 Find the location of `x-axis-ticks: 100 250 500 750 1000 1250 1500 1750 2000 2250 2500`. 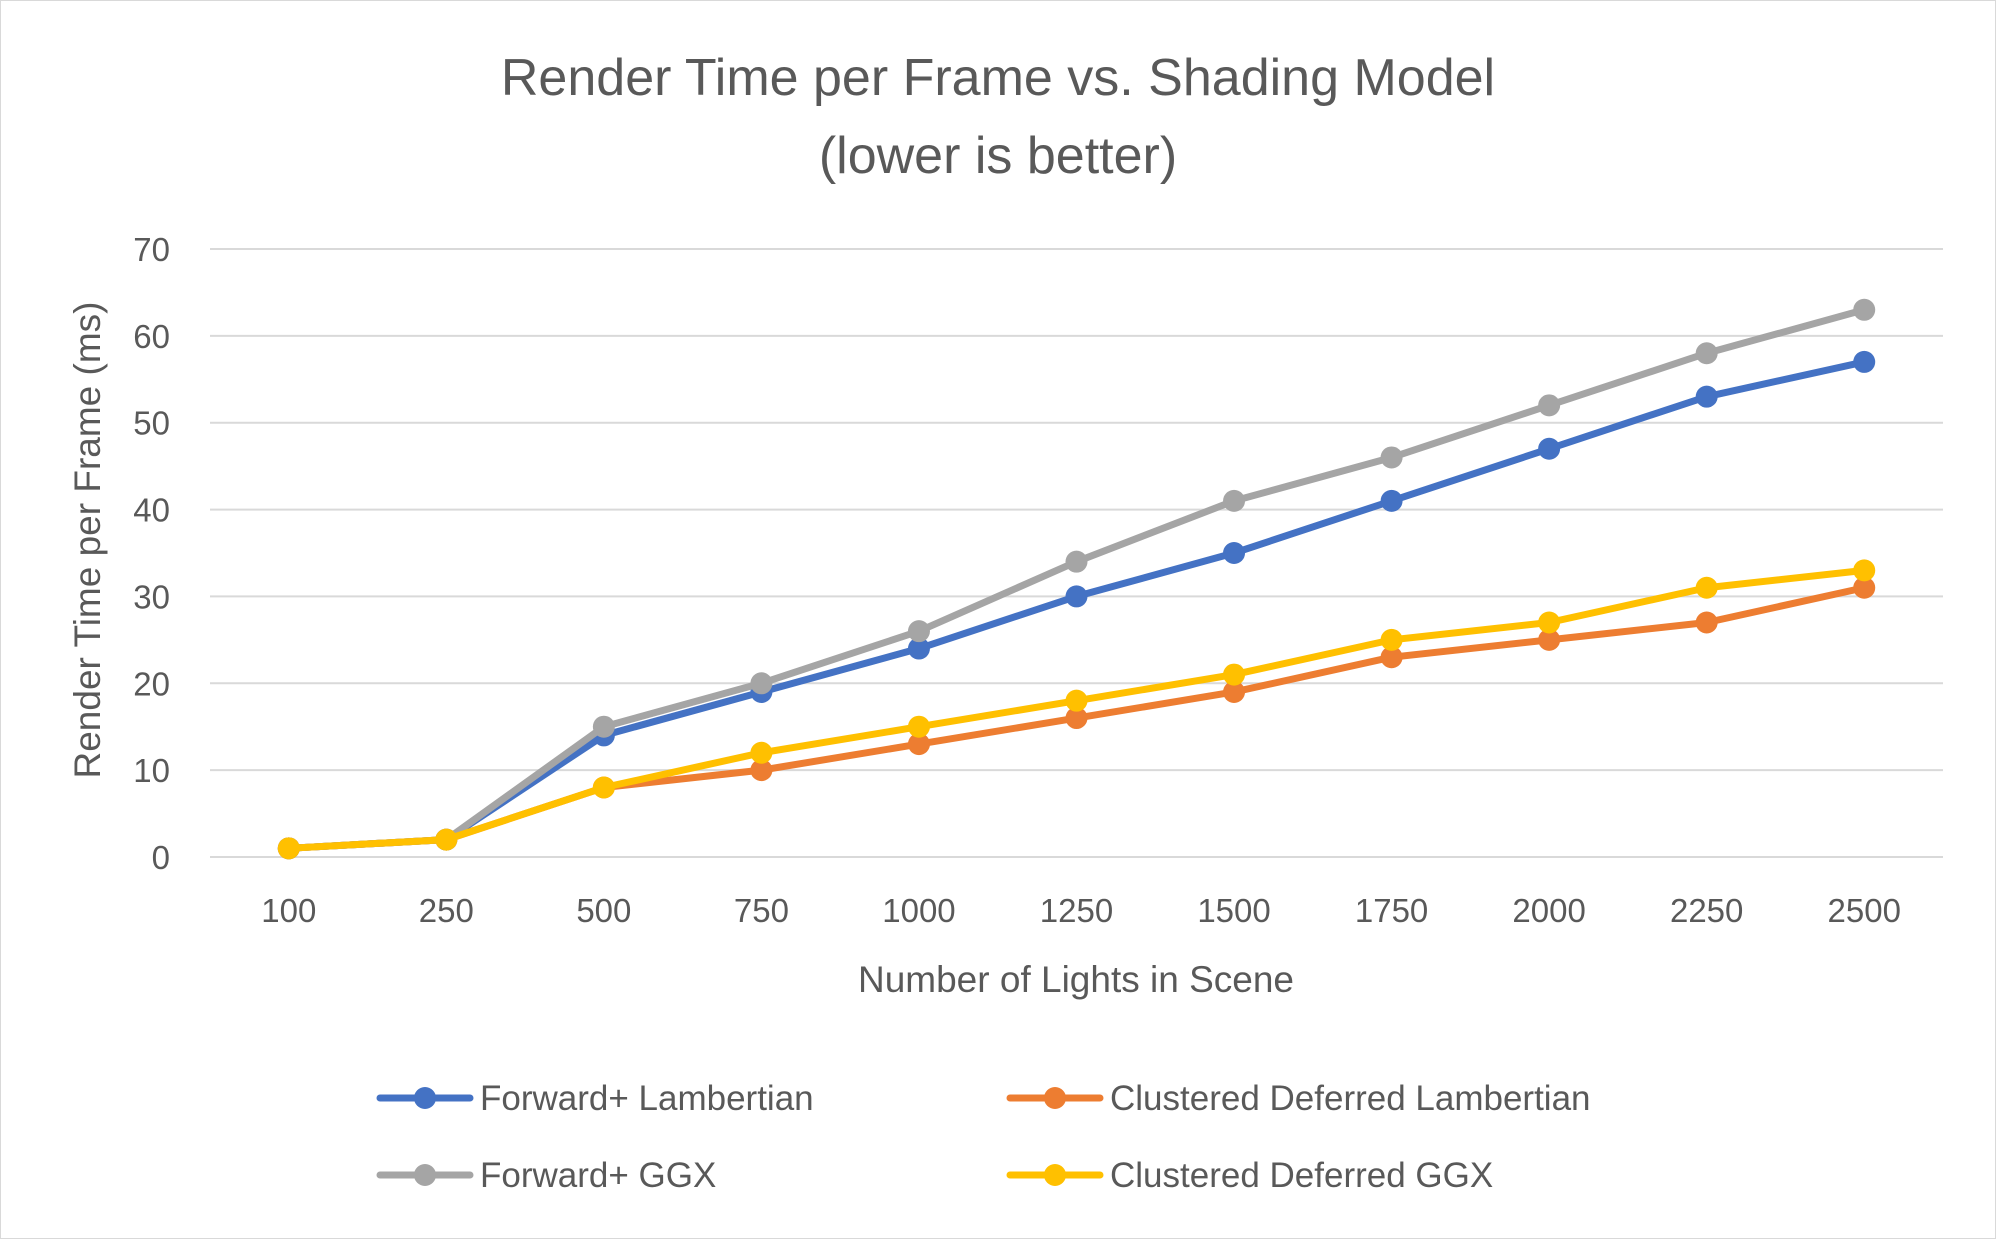

x-axis-ticks: 100 250 500 750 1000 1250 1500 1750 2000 2250 2500 is located at coordinates (1081, 910).